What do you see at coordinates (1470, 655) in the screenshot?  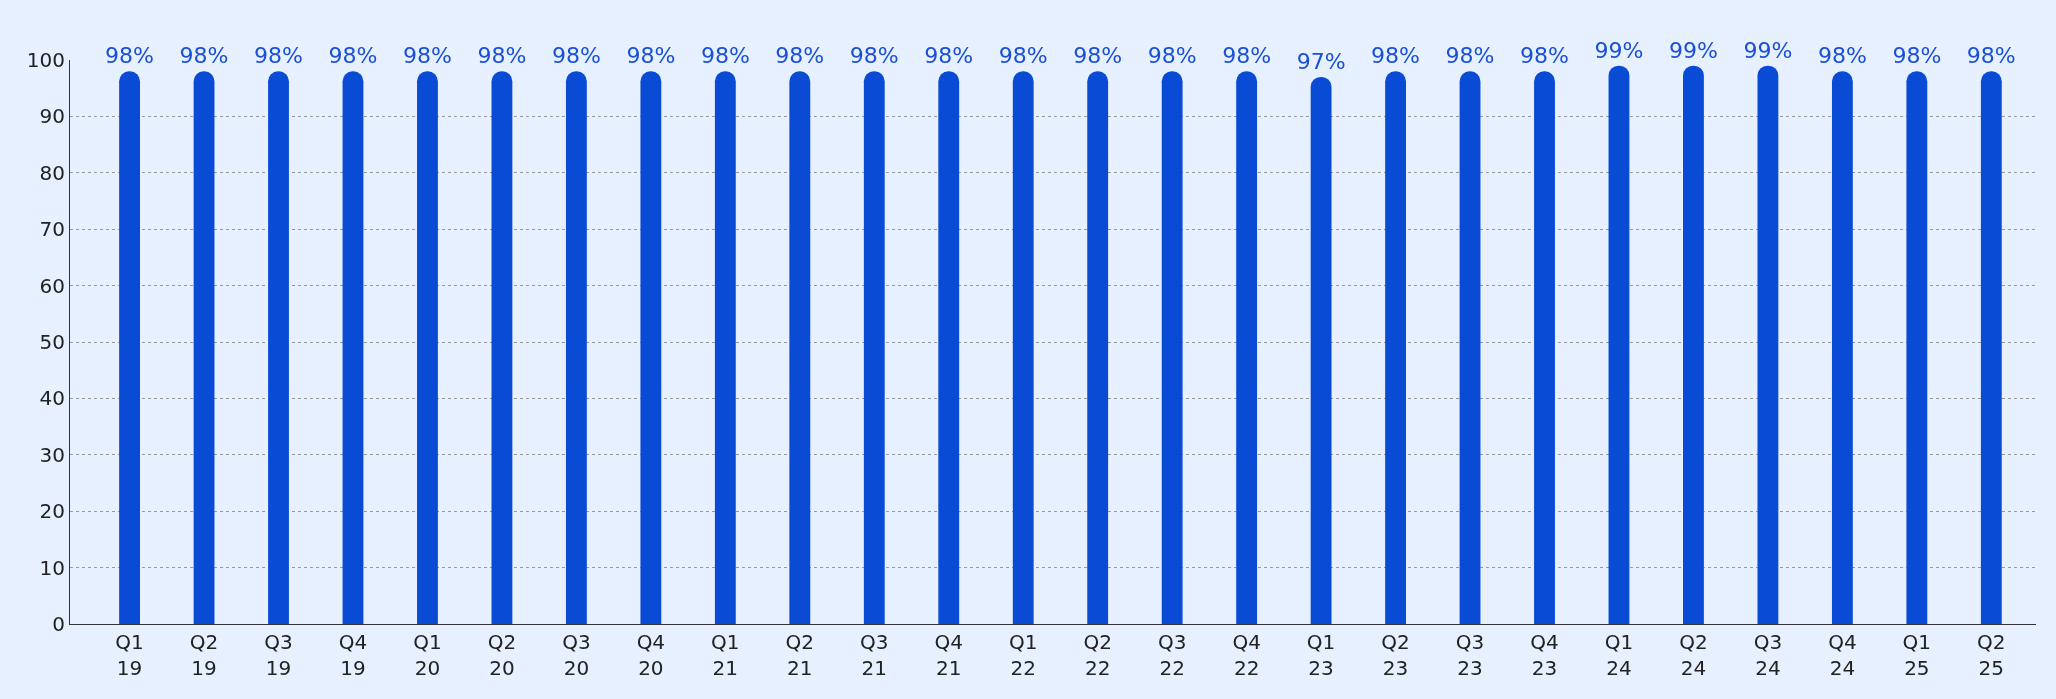 I see `x-tick-label: Q3 23` at bounding box center [1470, 655].